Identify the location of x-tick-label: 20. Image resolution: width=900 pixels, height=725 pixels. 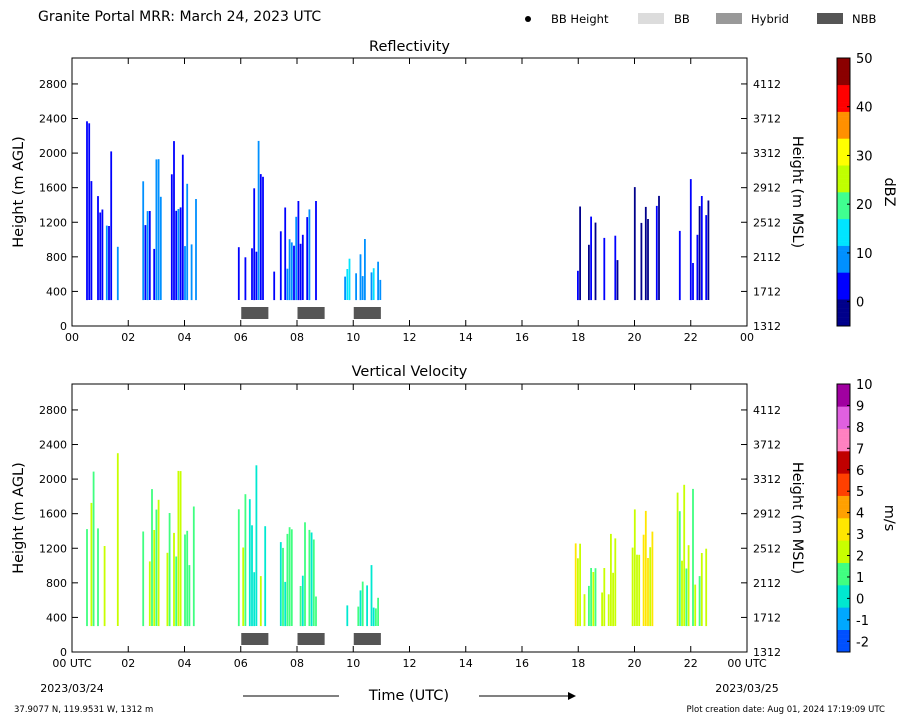
(635, 337).